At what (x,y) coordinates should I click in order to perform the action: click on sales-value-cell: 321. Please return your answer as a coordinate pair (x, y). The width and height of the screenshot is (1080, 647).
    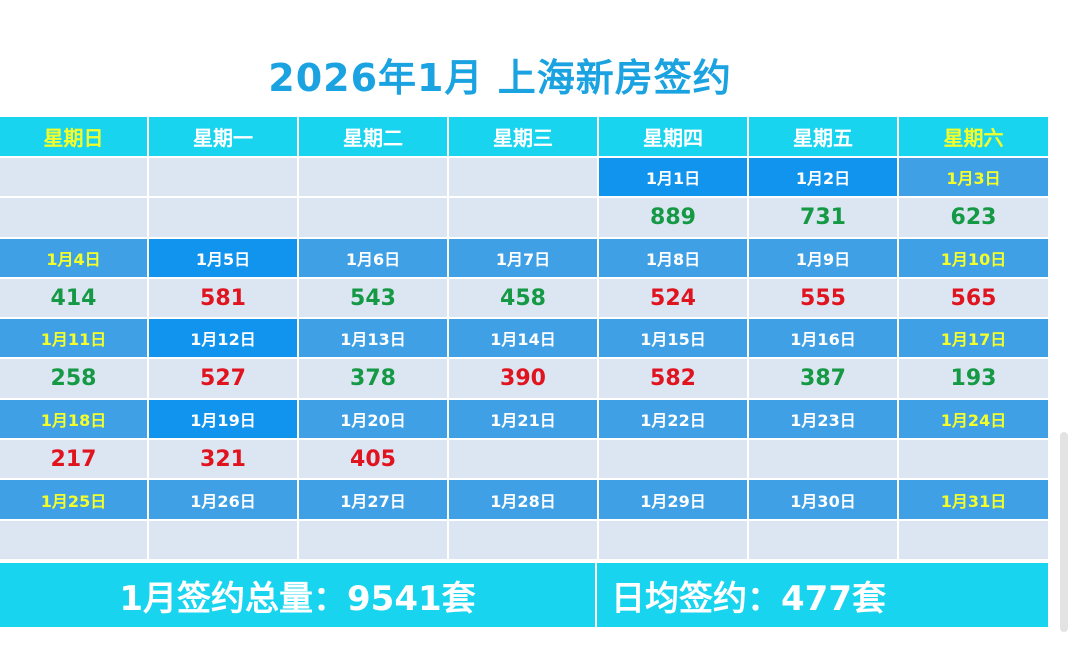
    Looking at the image, I should click on (224, 460).